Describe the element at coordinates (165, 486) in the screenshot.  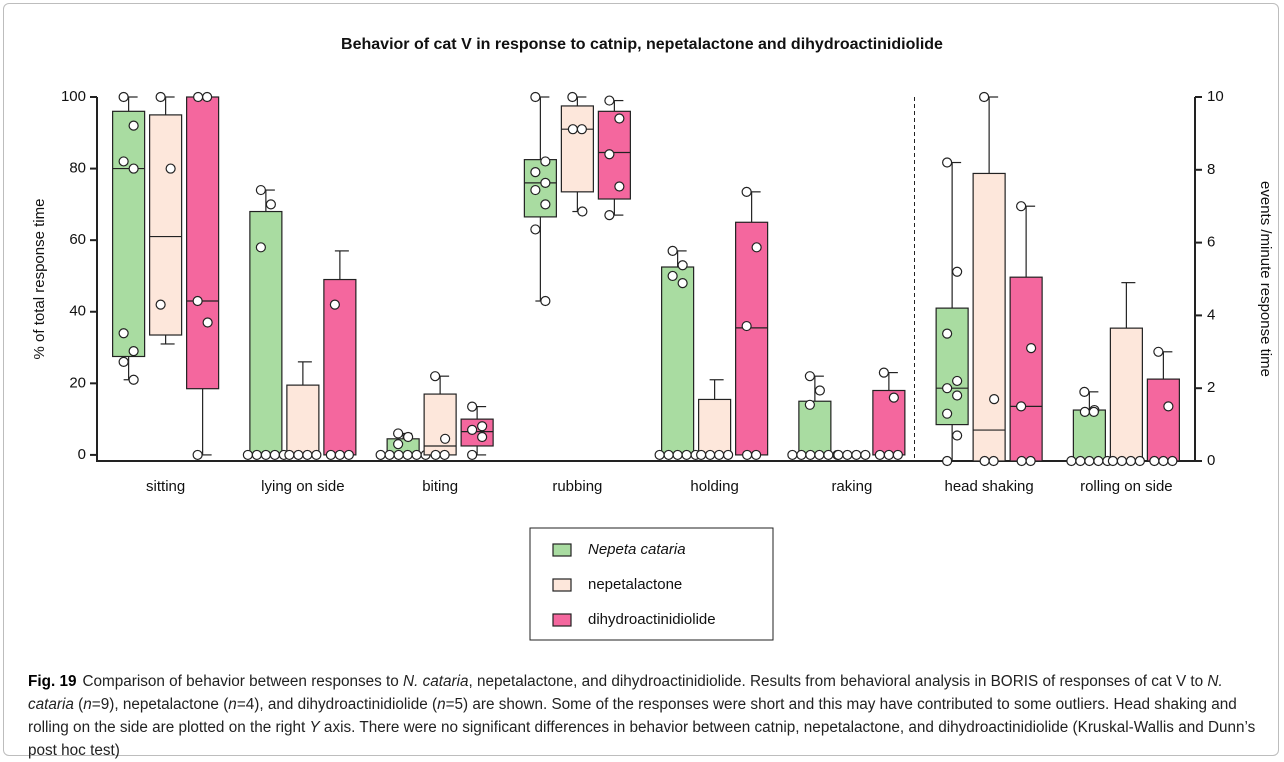
I see `x-tick-label: sitting` at that location.